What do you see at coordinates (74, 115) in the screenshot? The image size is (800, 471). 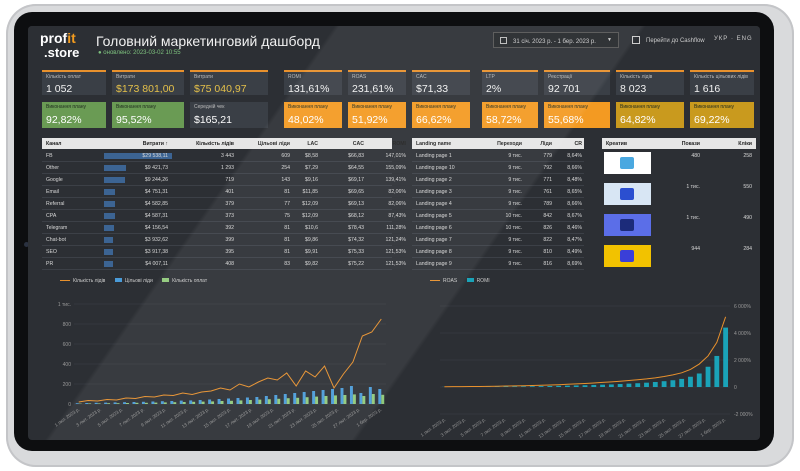 I see `kpi-plan-card: Виконання плану 92,82%` at bounding box center [74, 115].